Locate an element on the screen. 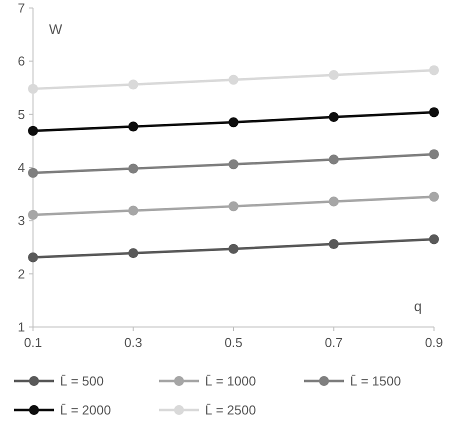 The height and width of the screenshot is (426, 450). legend-label: L̄ = 2000 is located at coordinates (85, 410).